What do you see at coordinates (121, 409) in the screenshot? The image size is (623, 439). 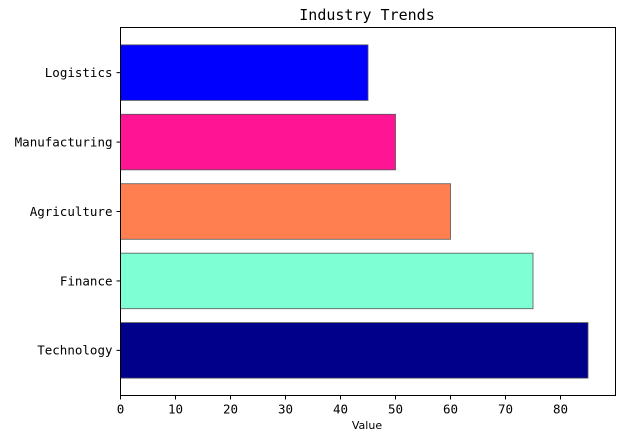 I see `x-tick-label: 0` at bounding box center [121, 409].